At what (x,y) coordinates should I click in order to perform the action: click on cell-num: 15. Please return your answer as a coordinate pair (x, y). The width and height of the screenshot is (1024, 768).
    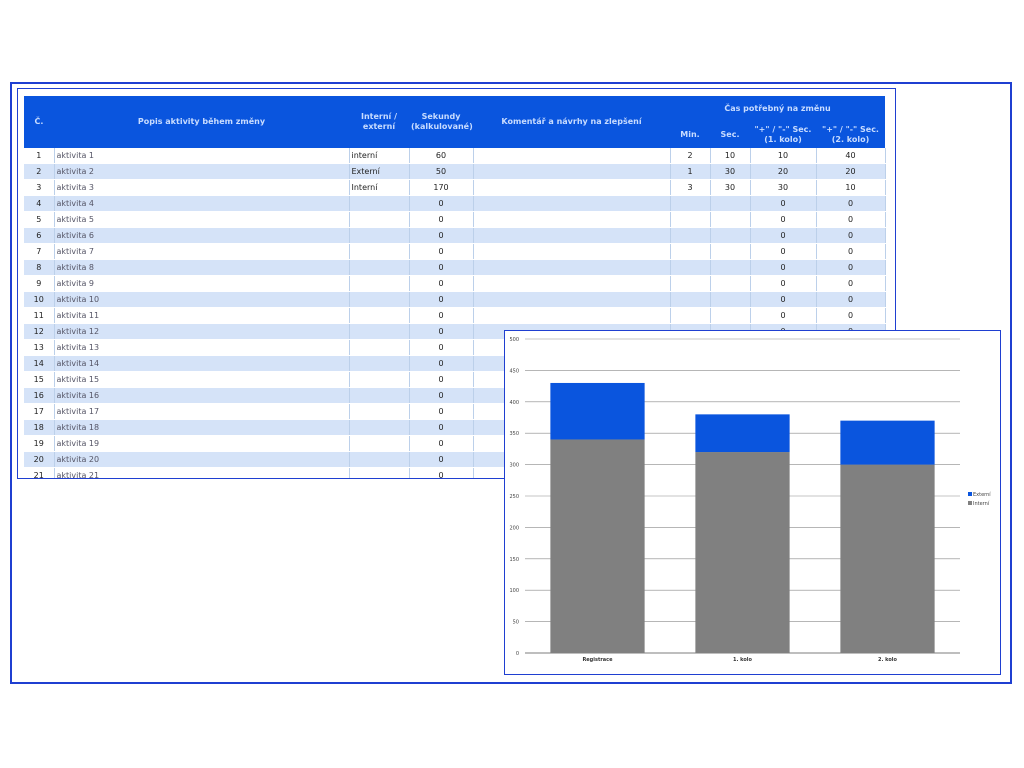
    Looking at the image, I should click on (39, 379).